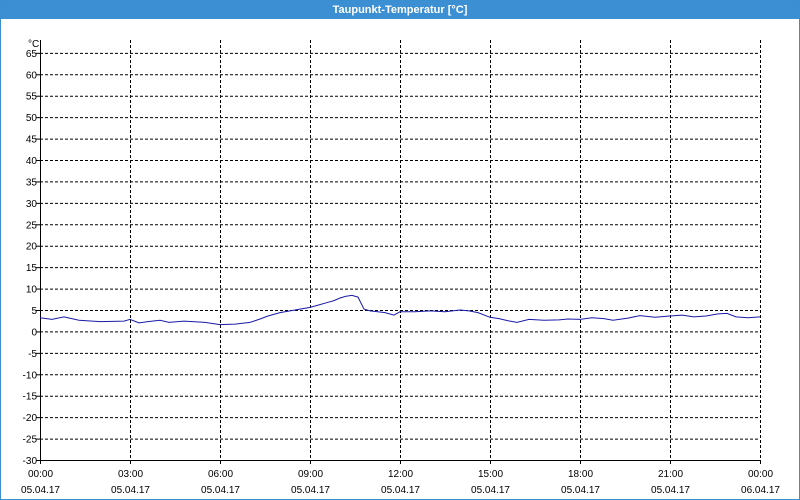  What do you see at coordinates (490, 474) in the screenshot?
I see `x-tick-time: 15:00` at bounding box center [490, 474].